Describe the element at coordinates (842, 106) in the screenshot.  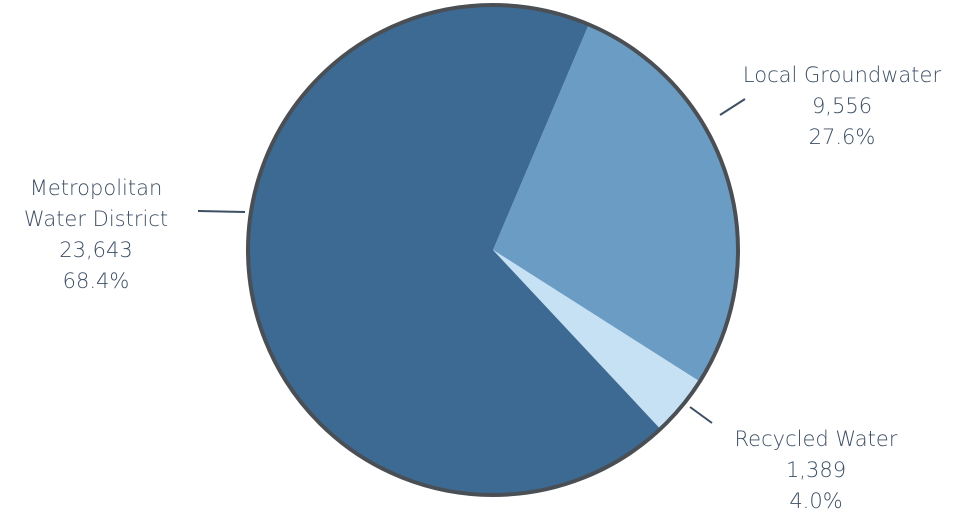
I see `slice-value-label: 9,556` at that location.